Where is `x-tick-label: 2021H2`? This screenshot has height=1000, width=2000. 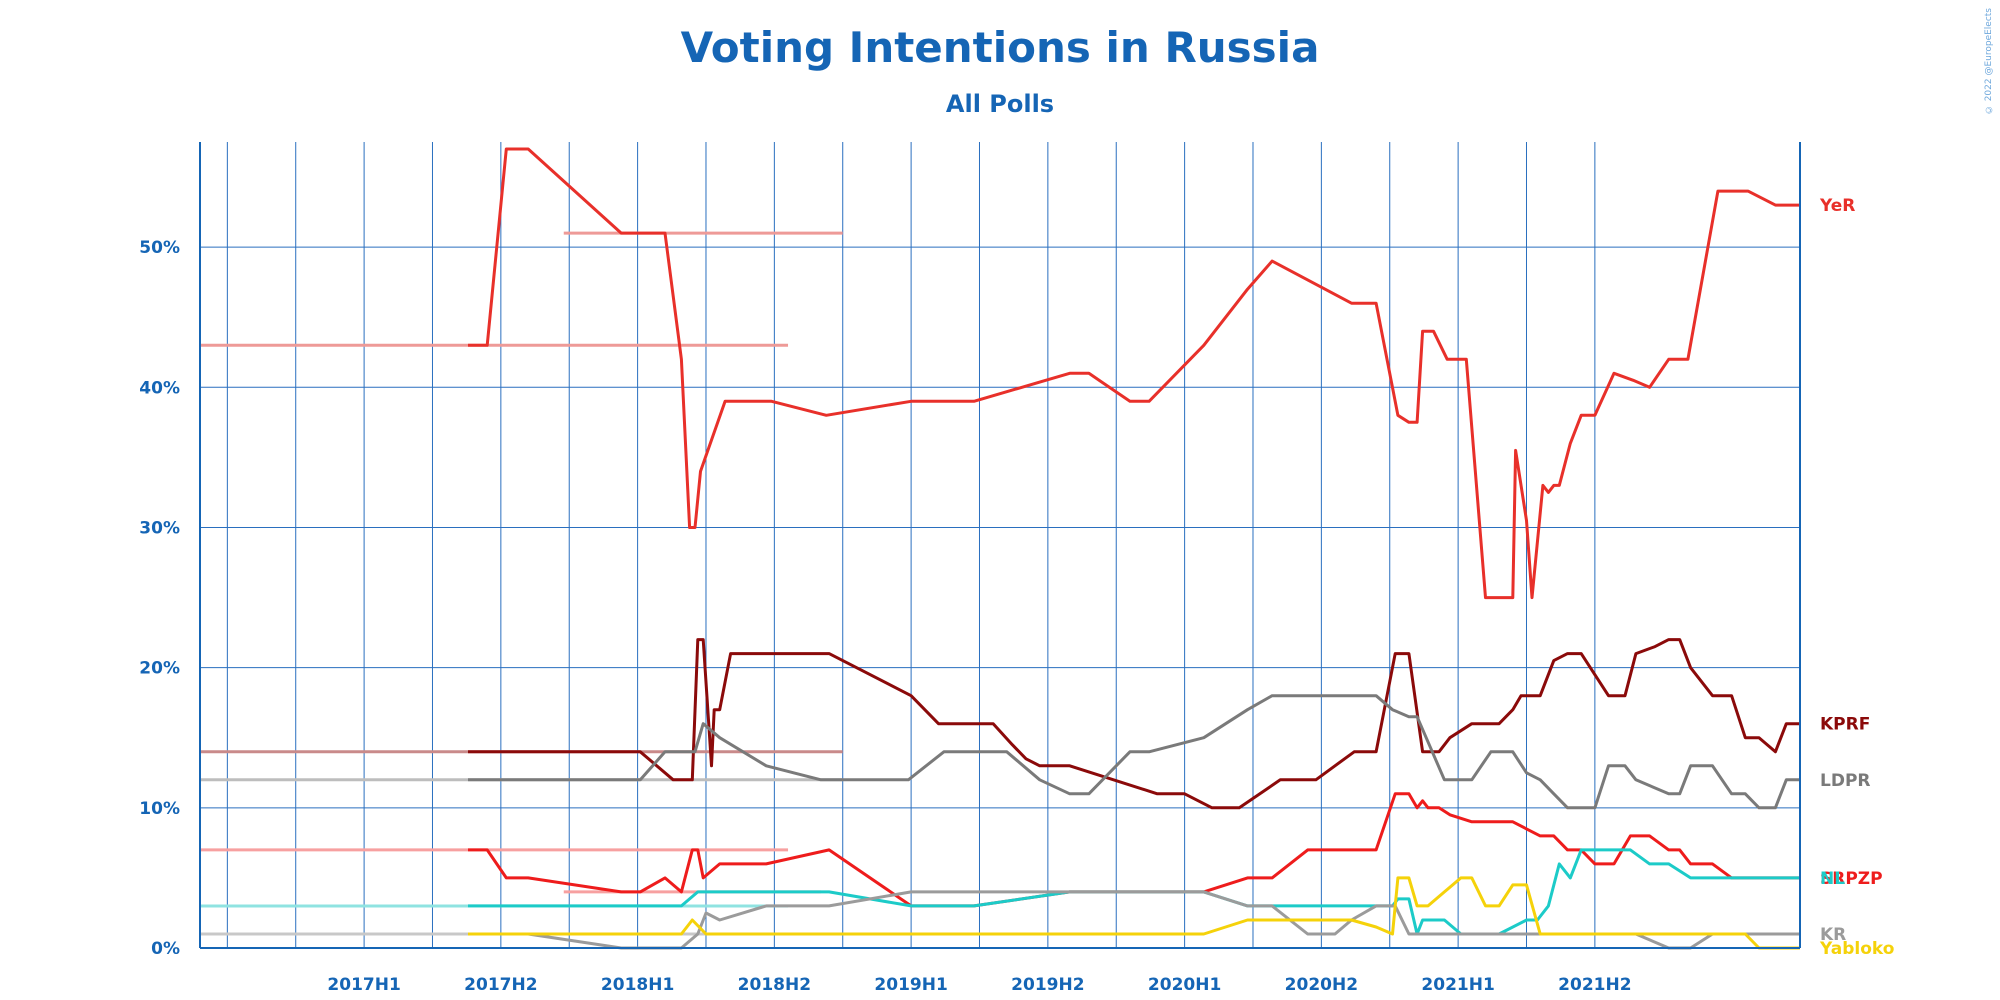 x-tick-label: 2021H2 is located at coordinates (1594, 985).